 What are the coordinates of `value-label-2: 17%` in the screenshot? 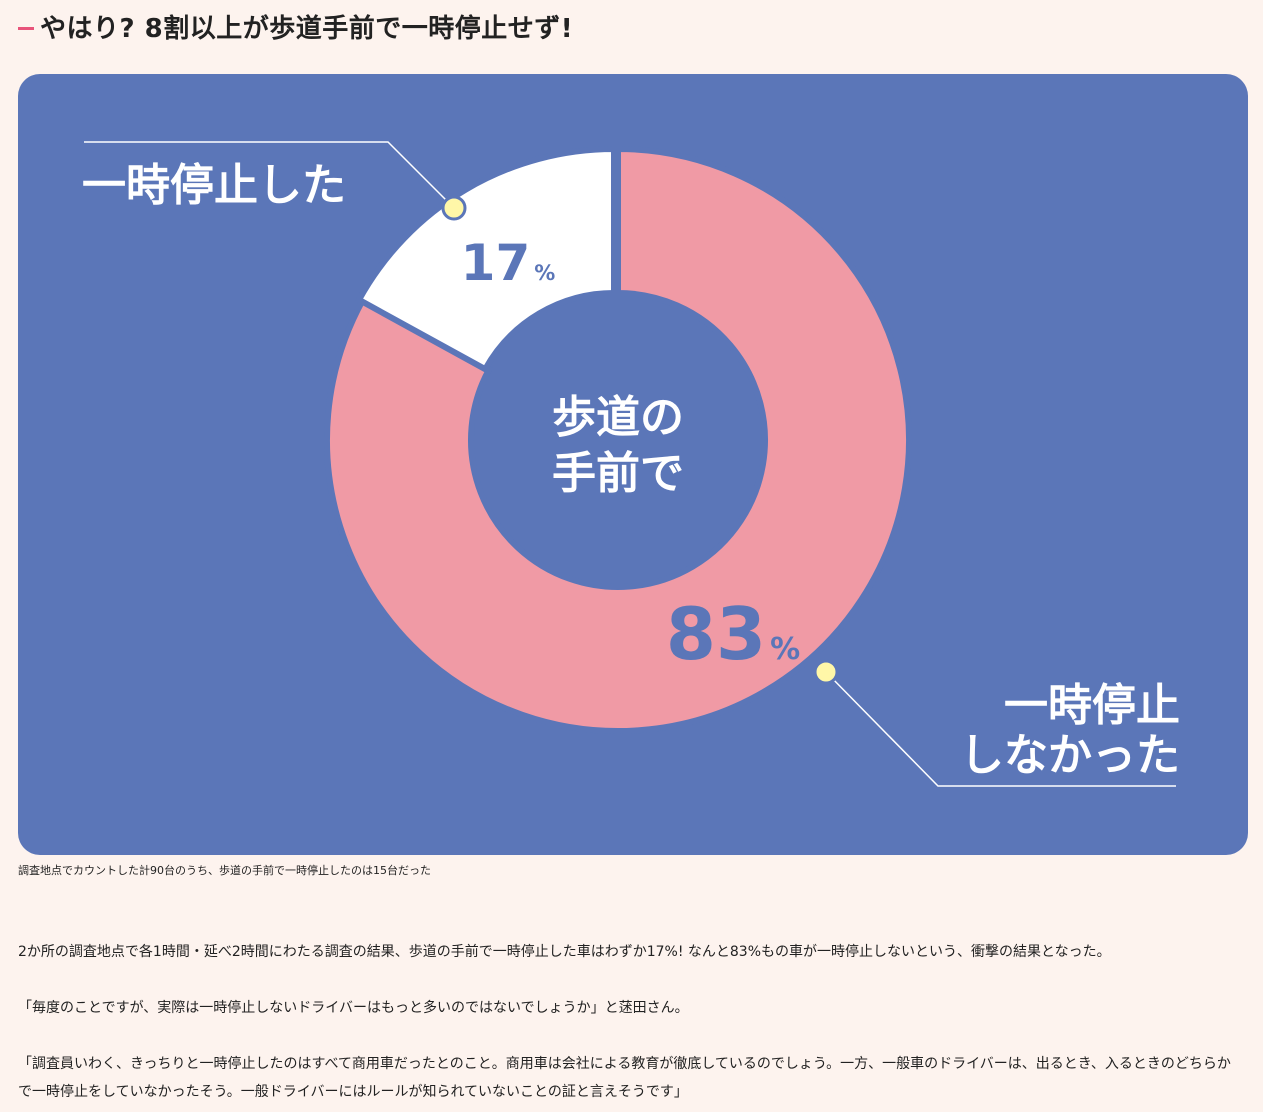 It's located at (508, 263).